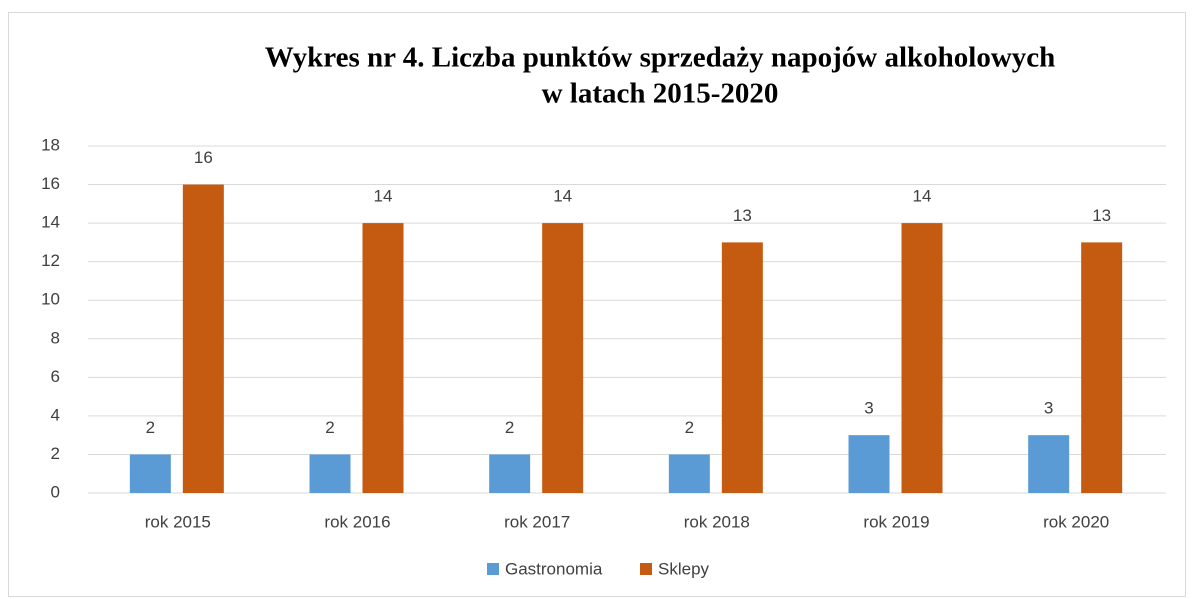 This screenshot has width=1194, height=599. Describe the element at coordinates (55, 491) in the screenshot. I see `y-tick-label: 0` at that location.